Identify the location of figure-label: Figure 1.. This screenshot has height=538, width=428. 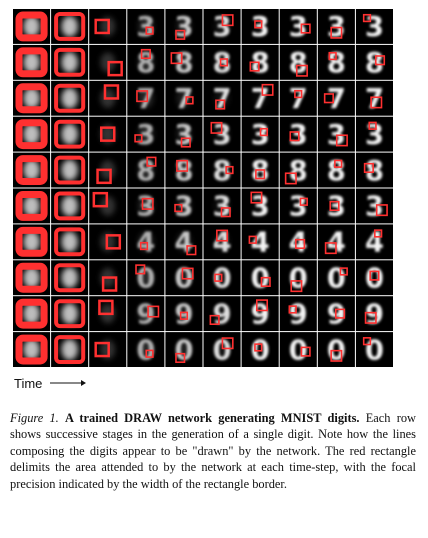
(34, 418).